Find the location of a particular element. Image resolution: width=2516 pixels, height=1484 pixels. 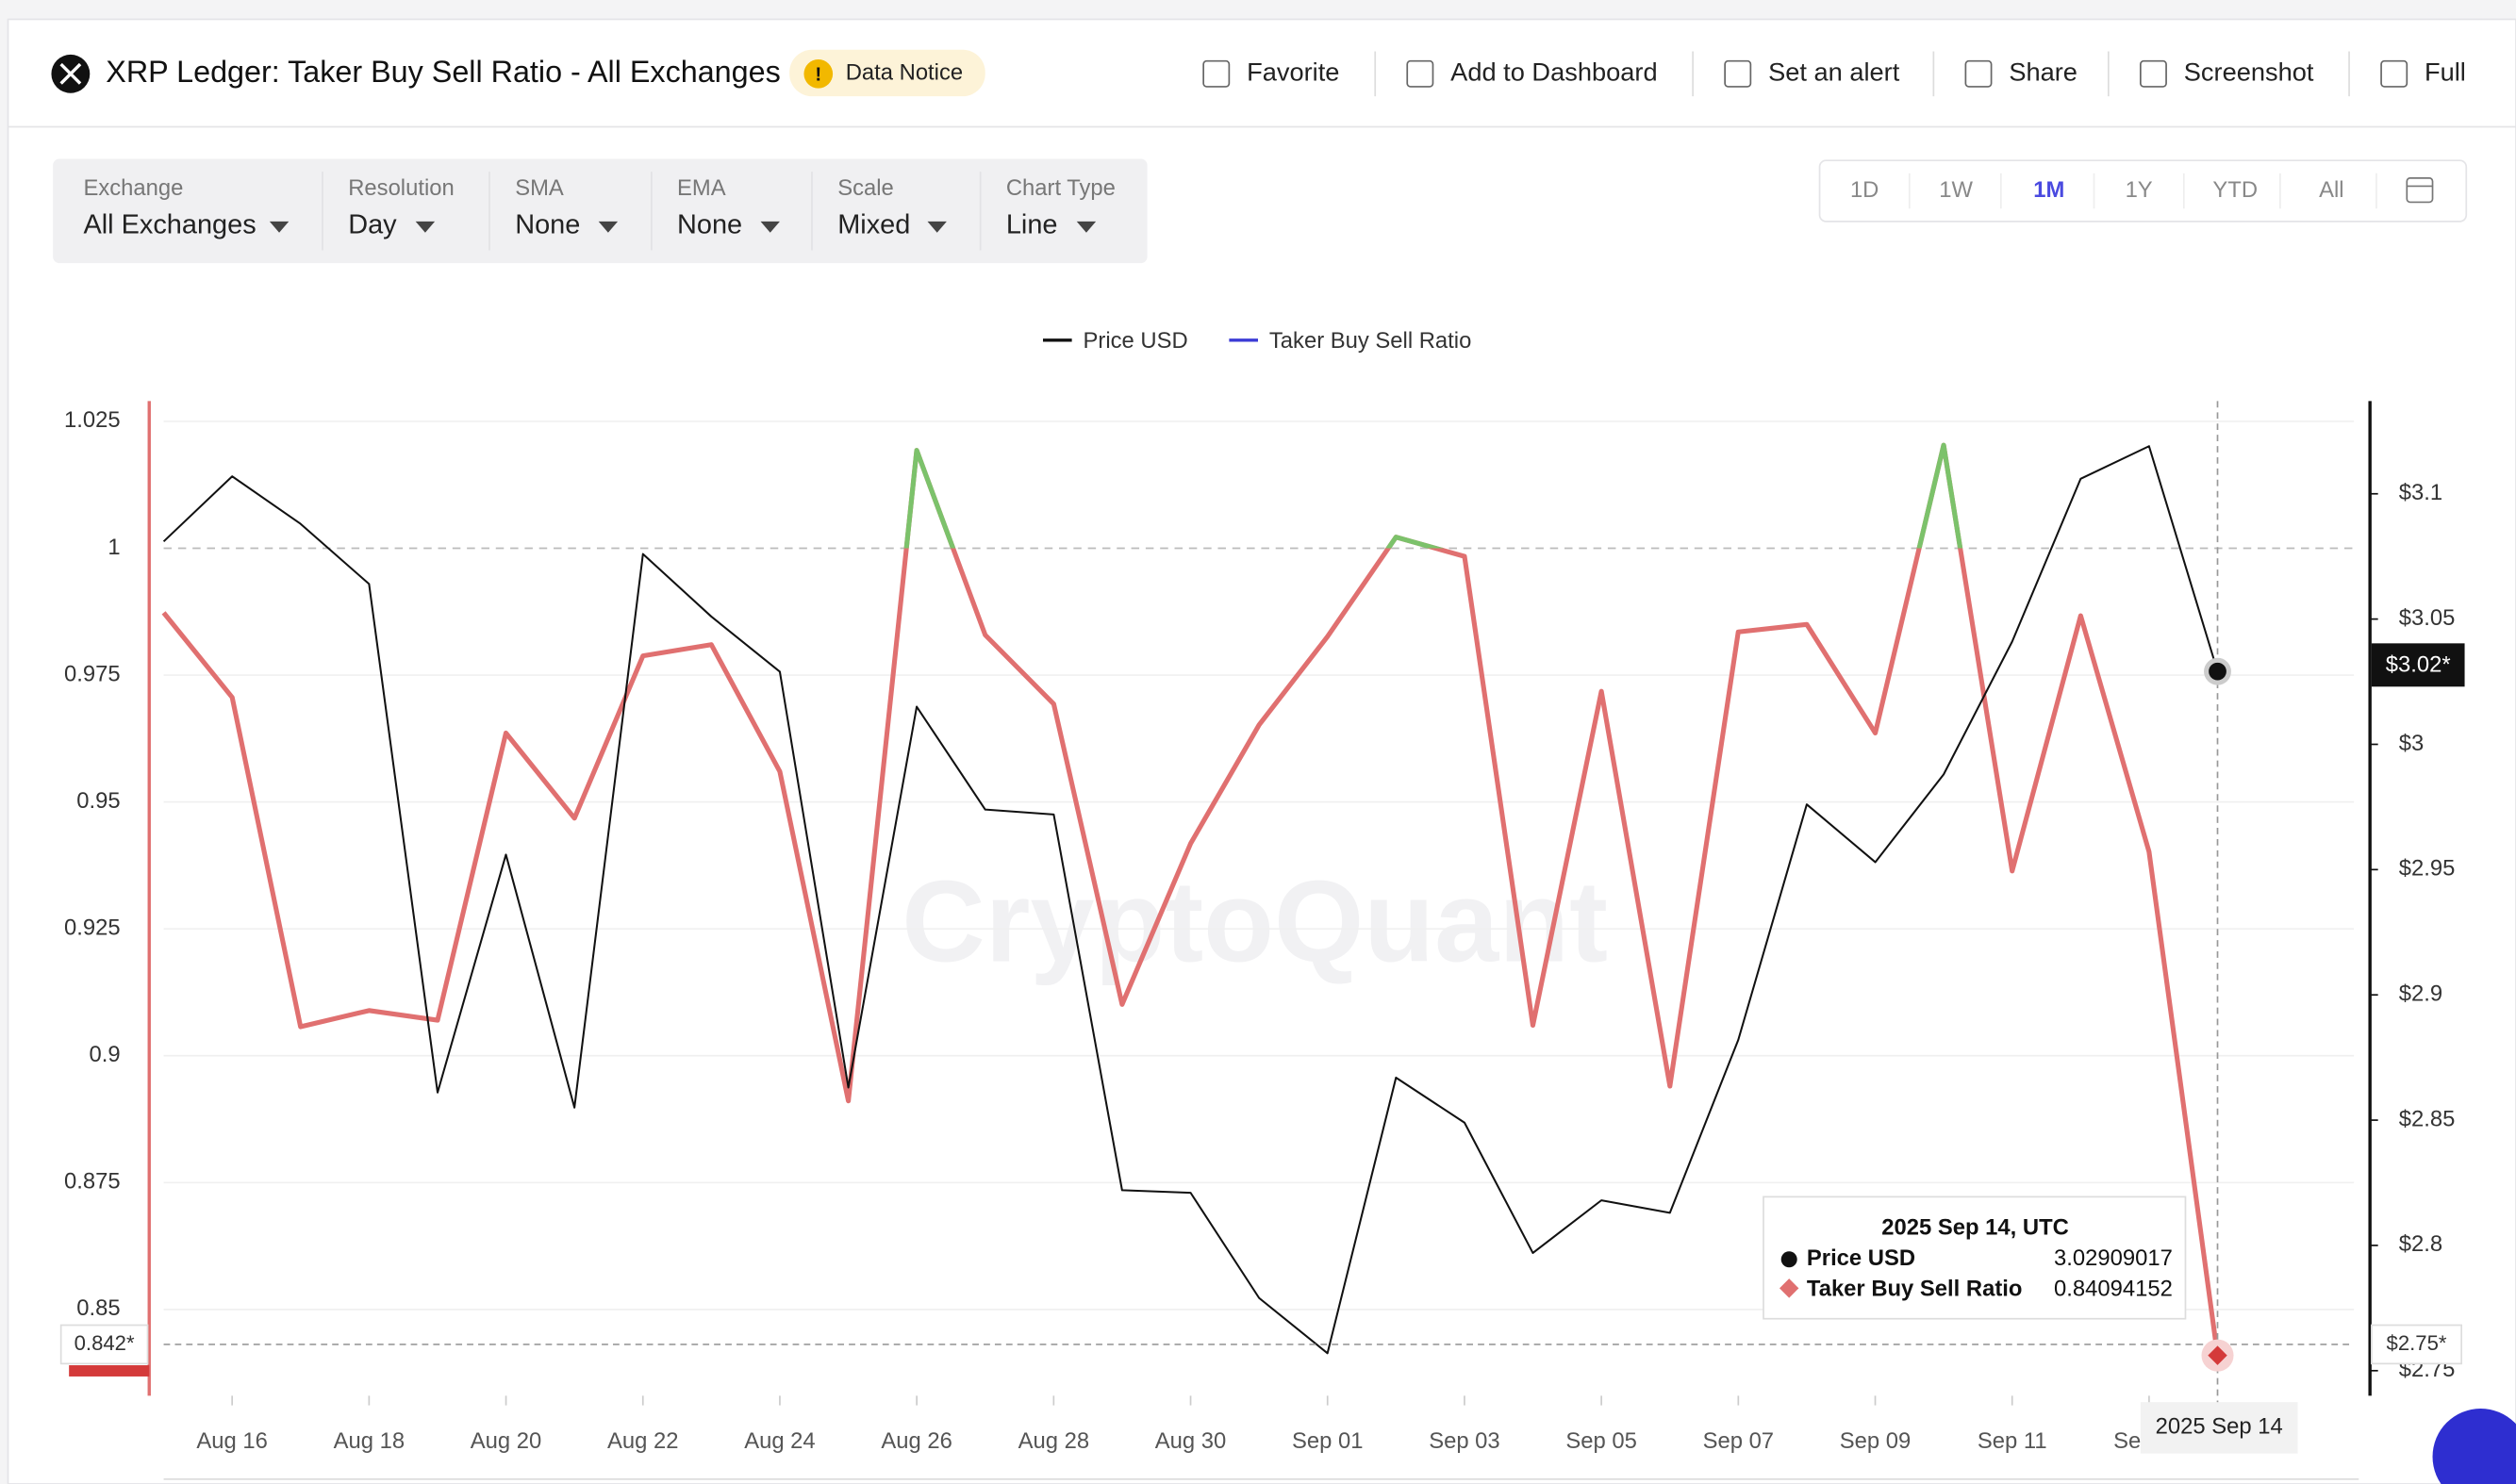

x-tick-label: Aug 18 is located at coordinates (369, 1441).